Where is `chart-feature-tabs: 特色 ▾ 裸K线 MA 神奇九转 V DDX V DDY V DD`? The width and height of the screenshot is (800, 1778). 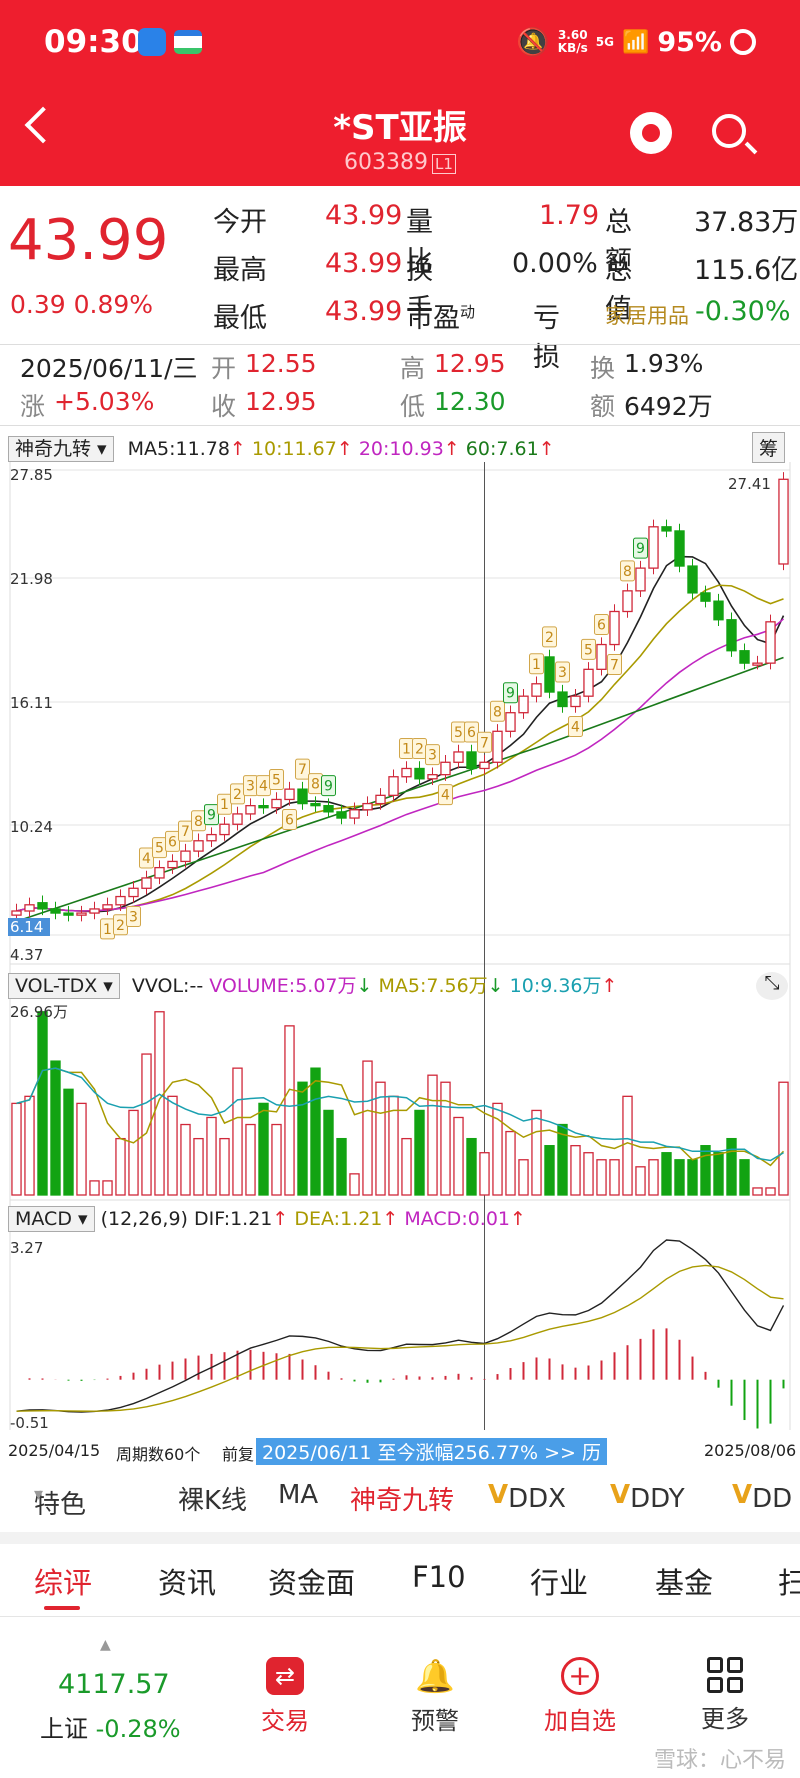 chart-feature-tabs: 特色 ▾ 裸K线 MA 神奇九转 V DDX V DDY V DD is located at coordinates (413, 1500).